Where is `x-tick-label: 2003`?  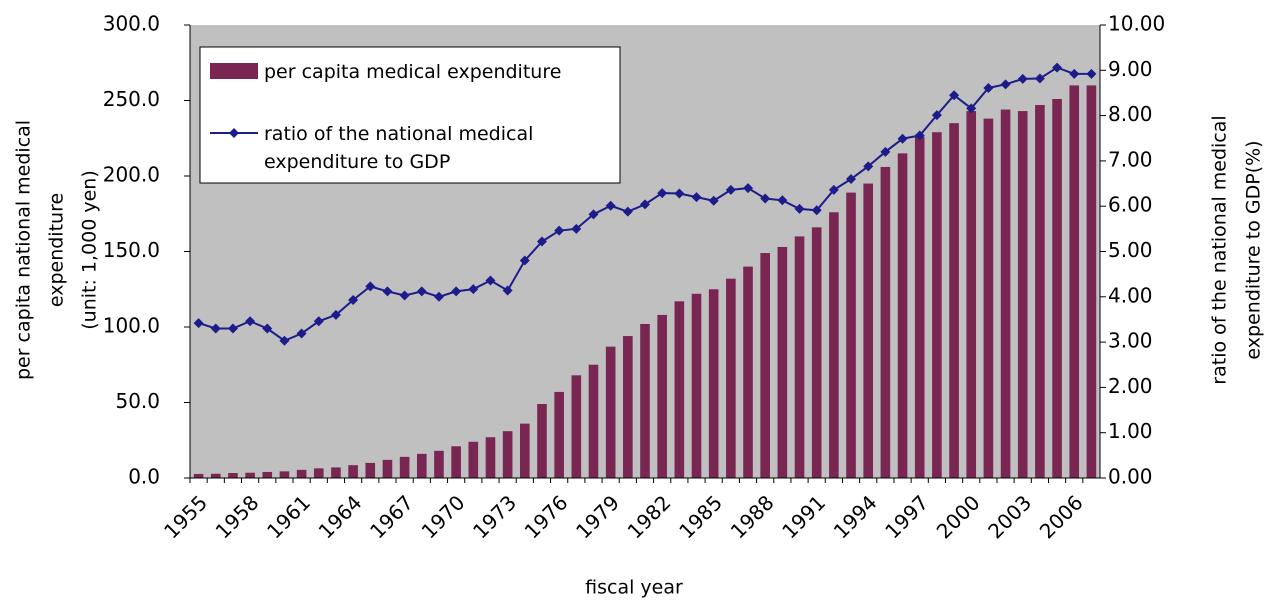 x-tick-label: 2003 is located at coordinates (1009, 516).